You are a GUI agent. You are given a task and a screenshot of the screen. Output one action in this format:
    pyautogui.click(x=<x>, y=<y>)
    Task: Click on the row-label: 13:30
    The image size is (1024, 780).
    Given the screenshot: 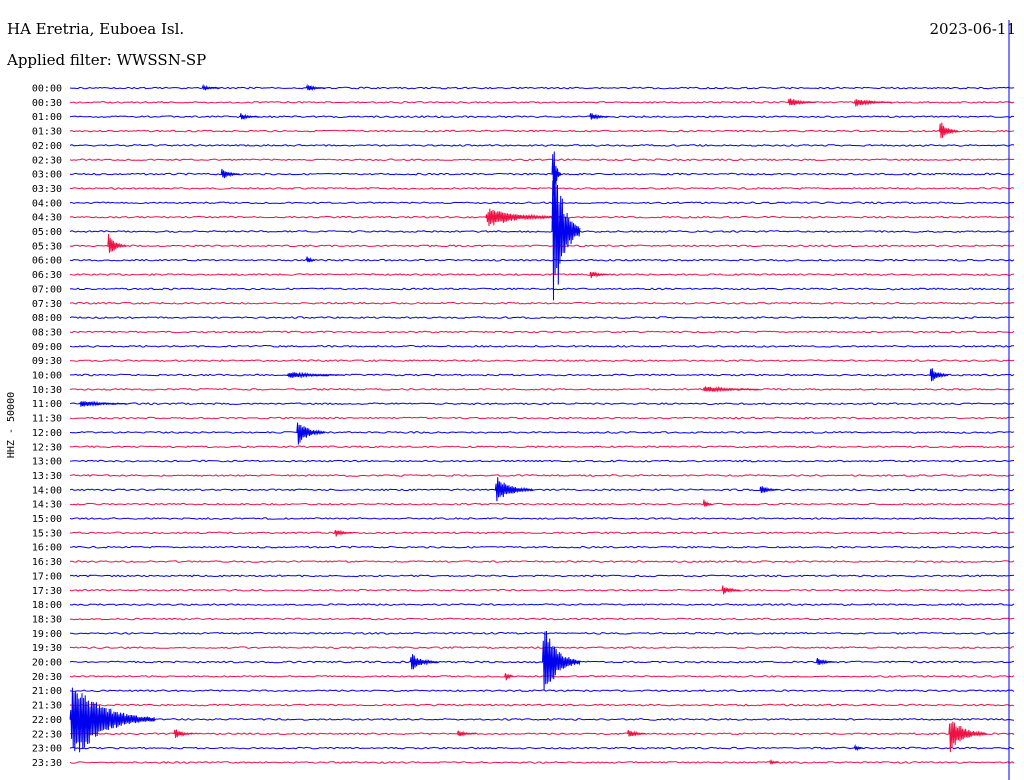 What is the action you would take?
    pyautogui.click(x=47, y=476)
    